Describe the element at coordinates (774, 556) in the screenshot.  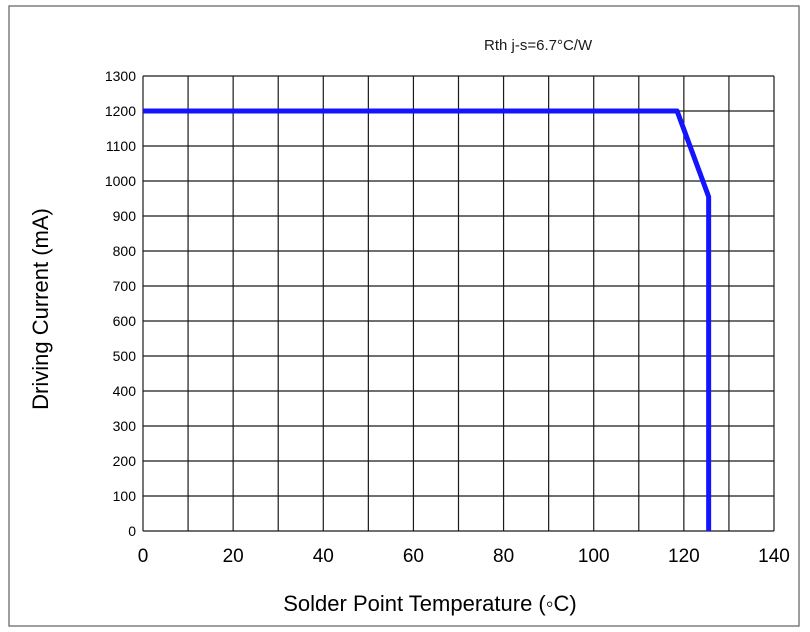
I see `x-tick-label: 140` at that location.